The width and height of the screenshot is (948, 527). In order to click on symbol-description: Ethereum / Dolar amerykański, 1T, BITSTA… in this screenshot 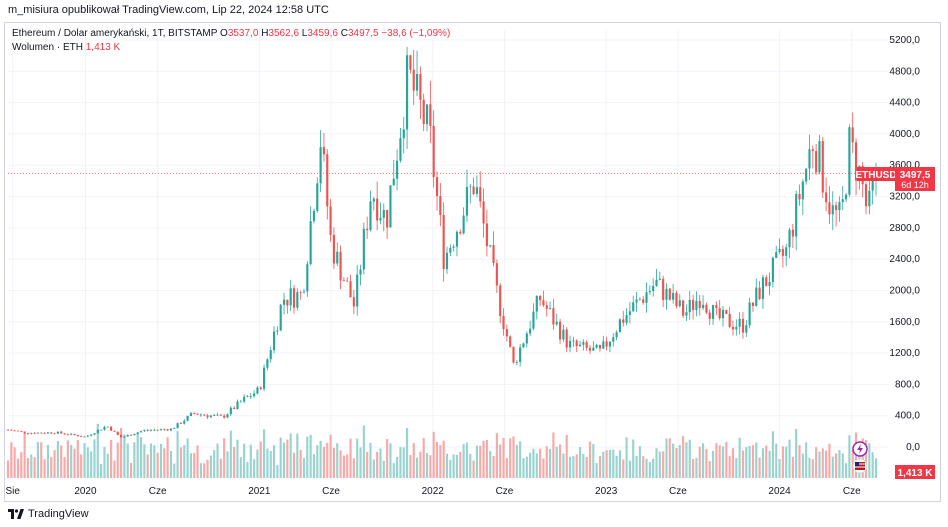, I will do `click(115, 33)`.